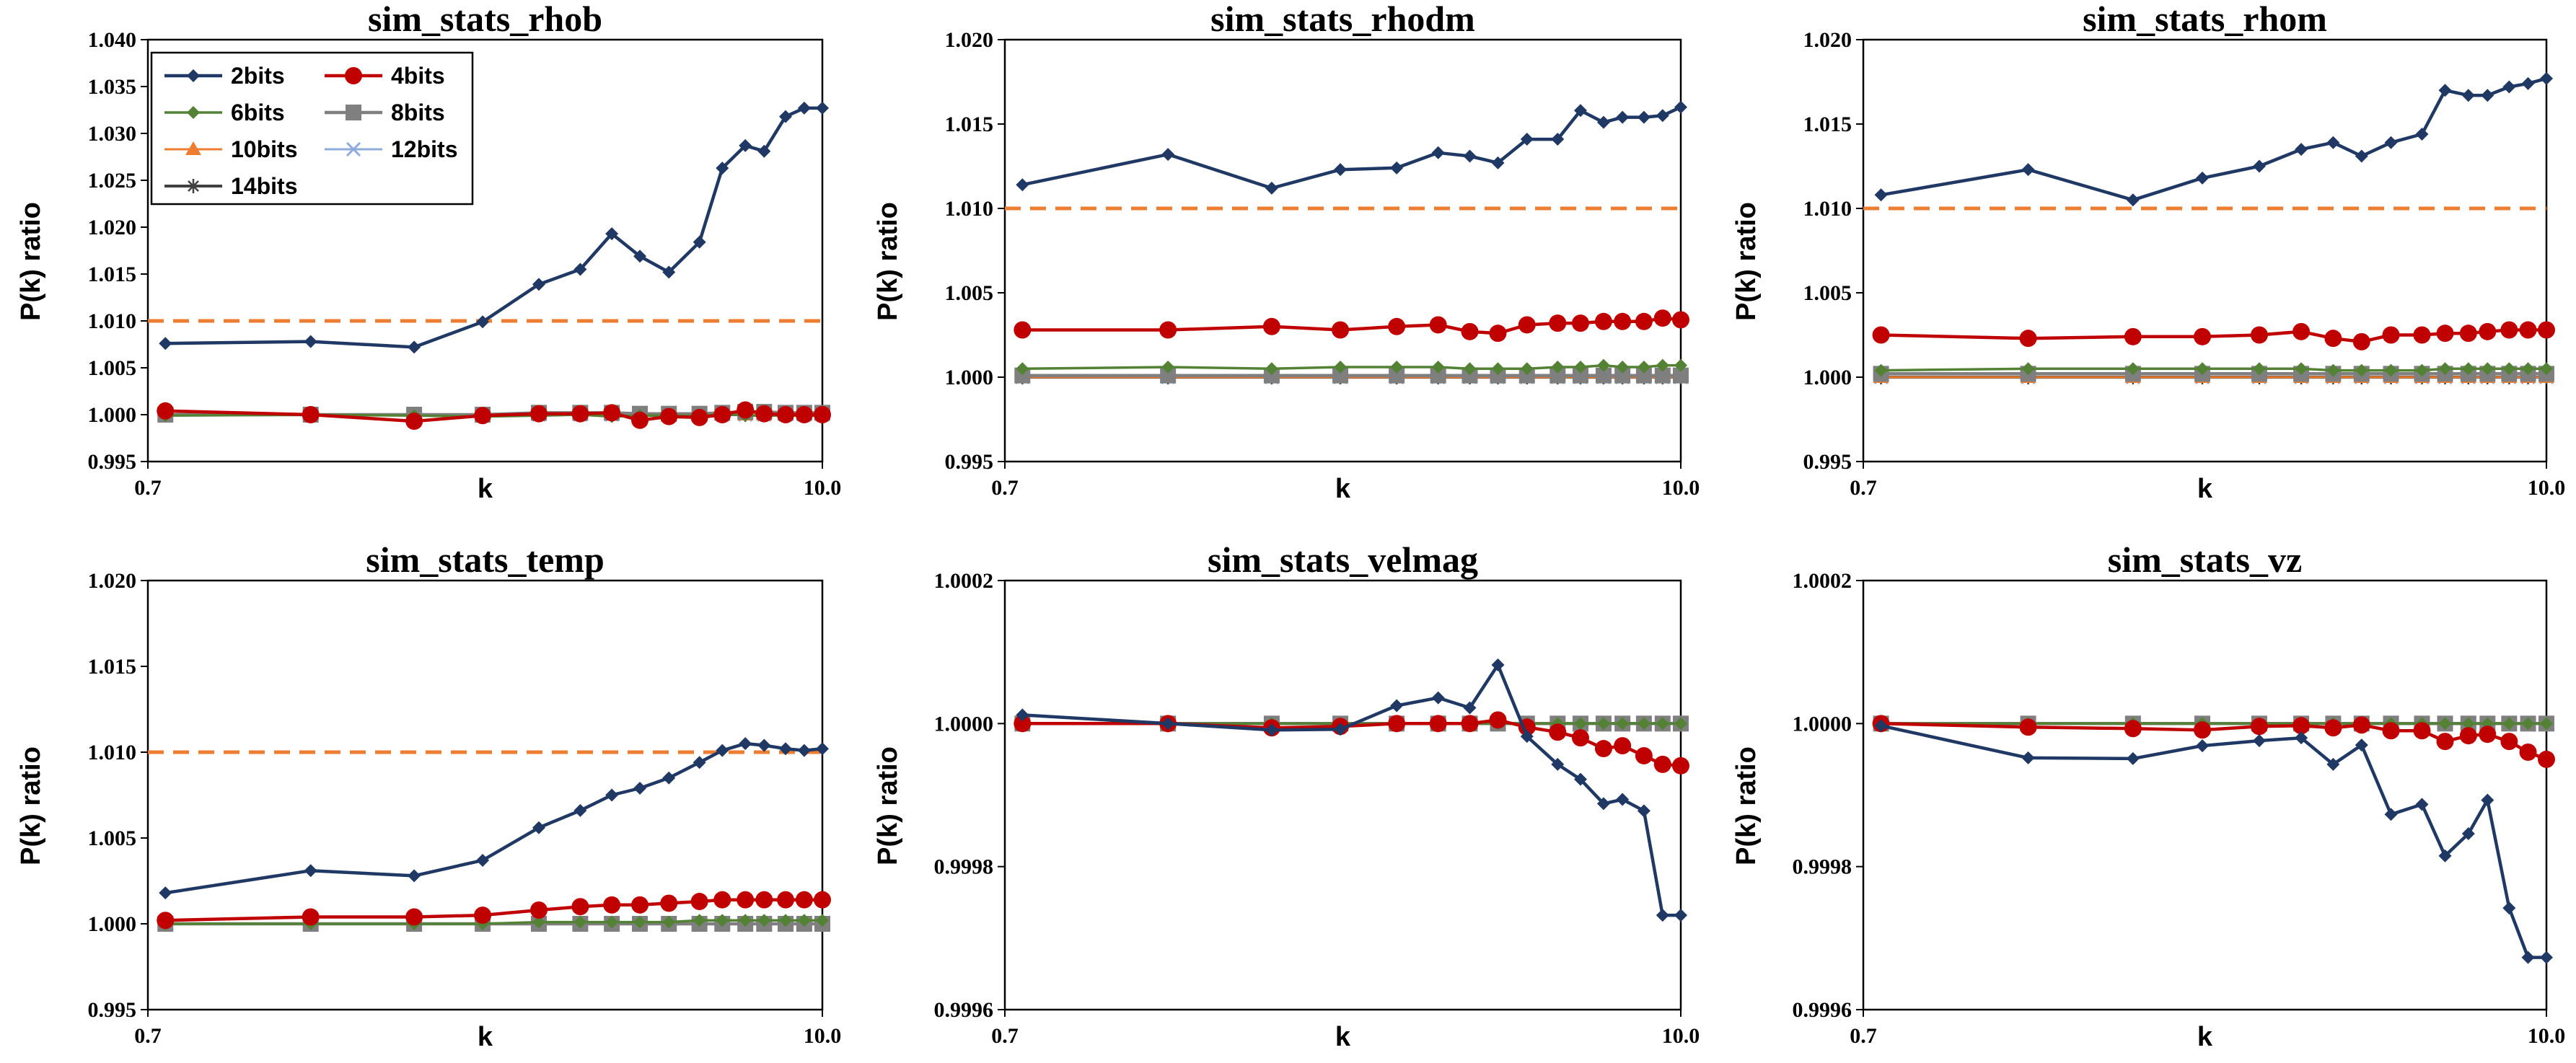 The height and width of the screenshot is (1063, 2576). What do you see at coordinates (112, 181) in the screenshot?
I see `y-tick-label: 1.025` at bounding box center [112, 181].